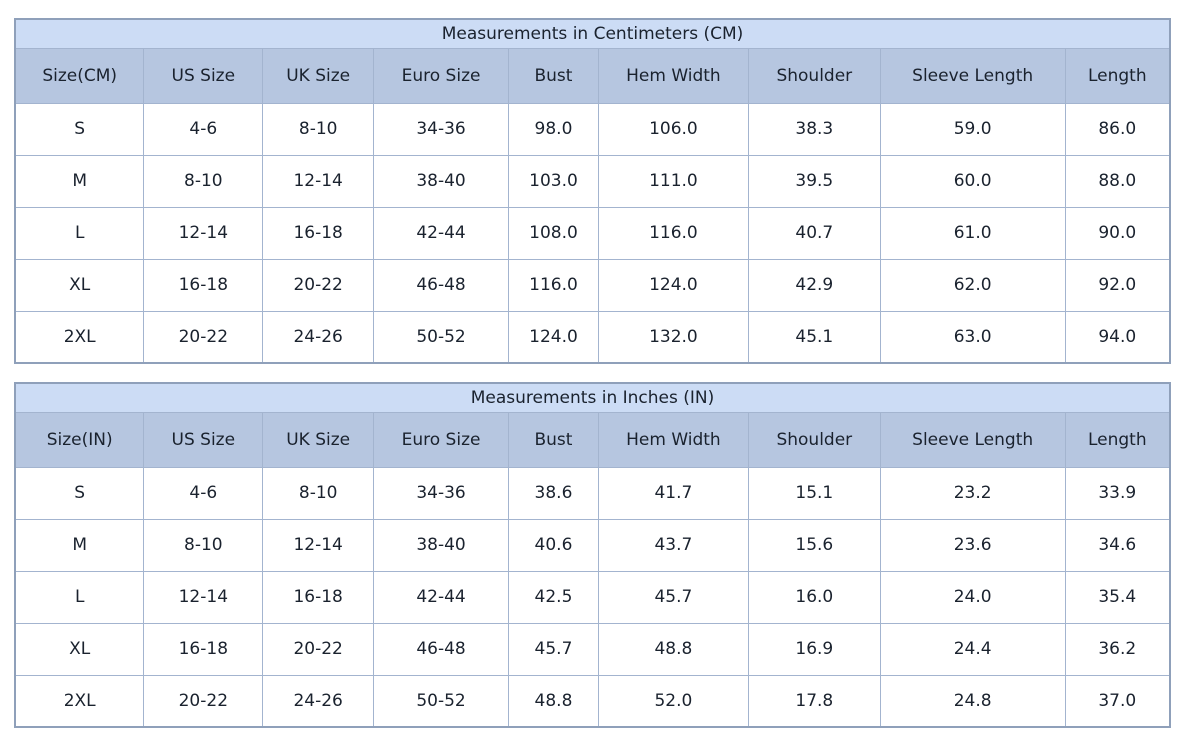 The height and width of the screenshot is (748, 1185). Describe the element at coordinates (1117, 701) in the screenshot. I see `table-cell: 37.0` at that location.